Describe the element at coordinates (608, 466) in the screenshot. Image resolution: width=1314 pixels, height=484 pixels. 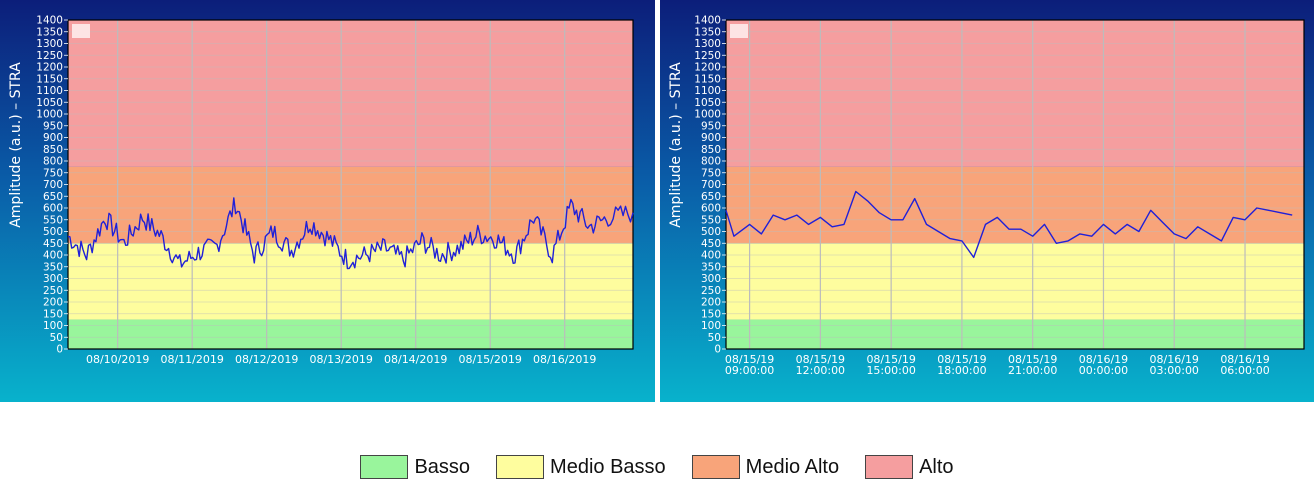
I see `legend-label-medio-basso: Medio Basso` at that location.